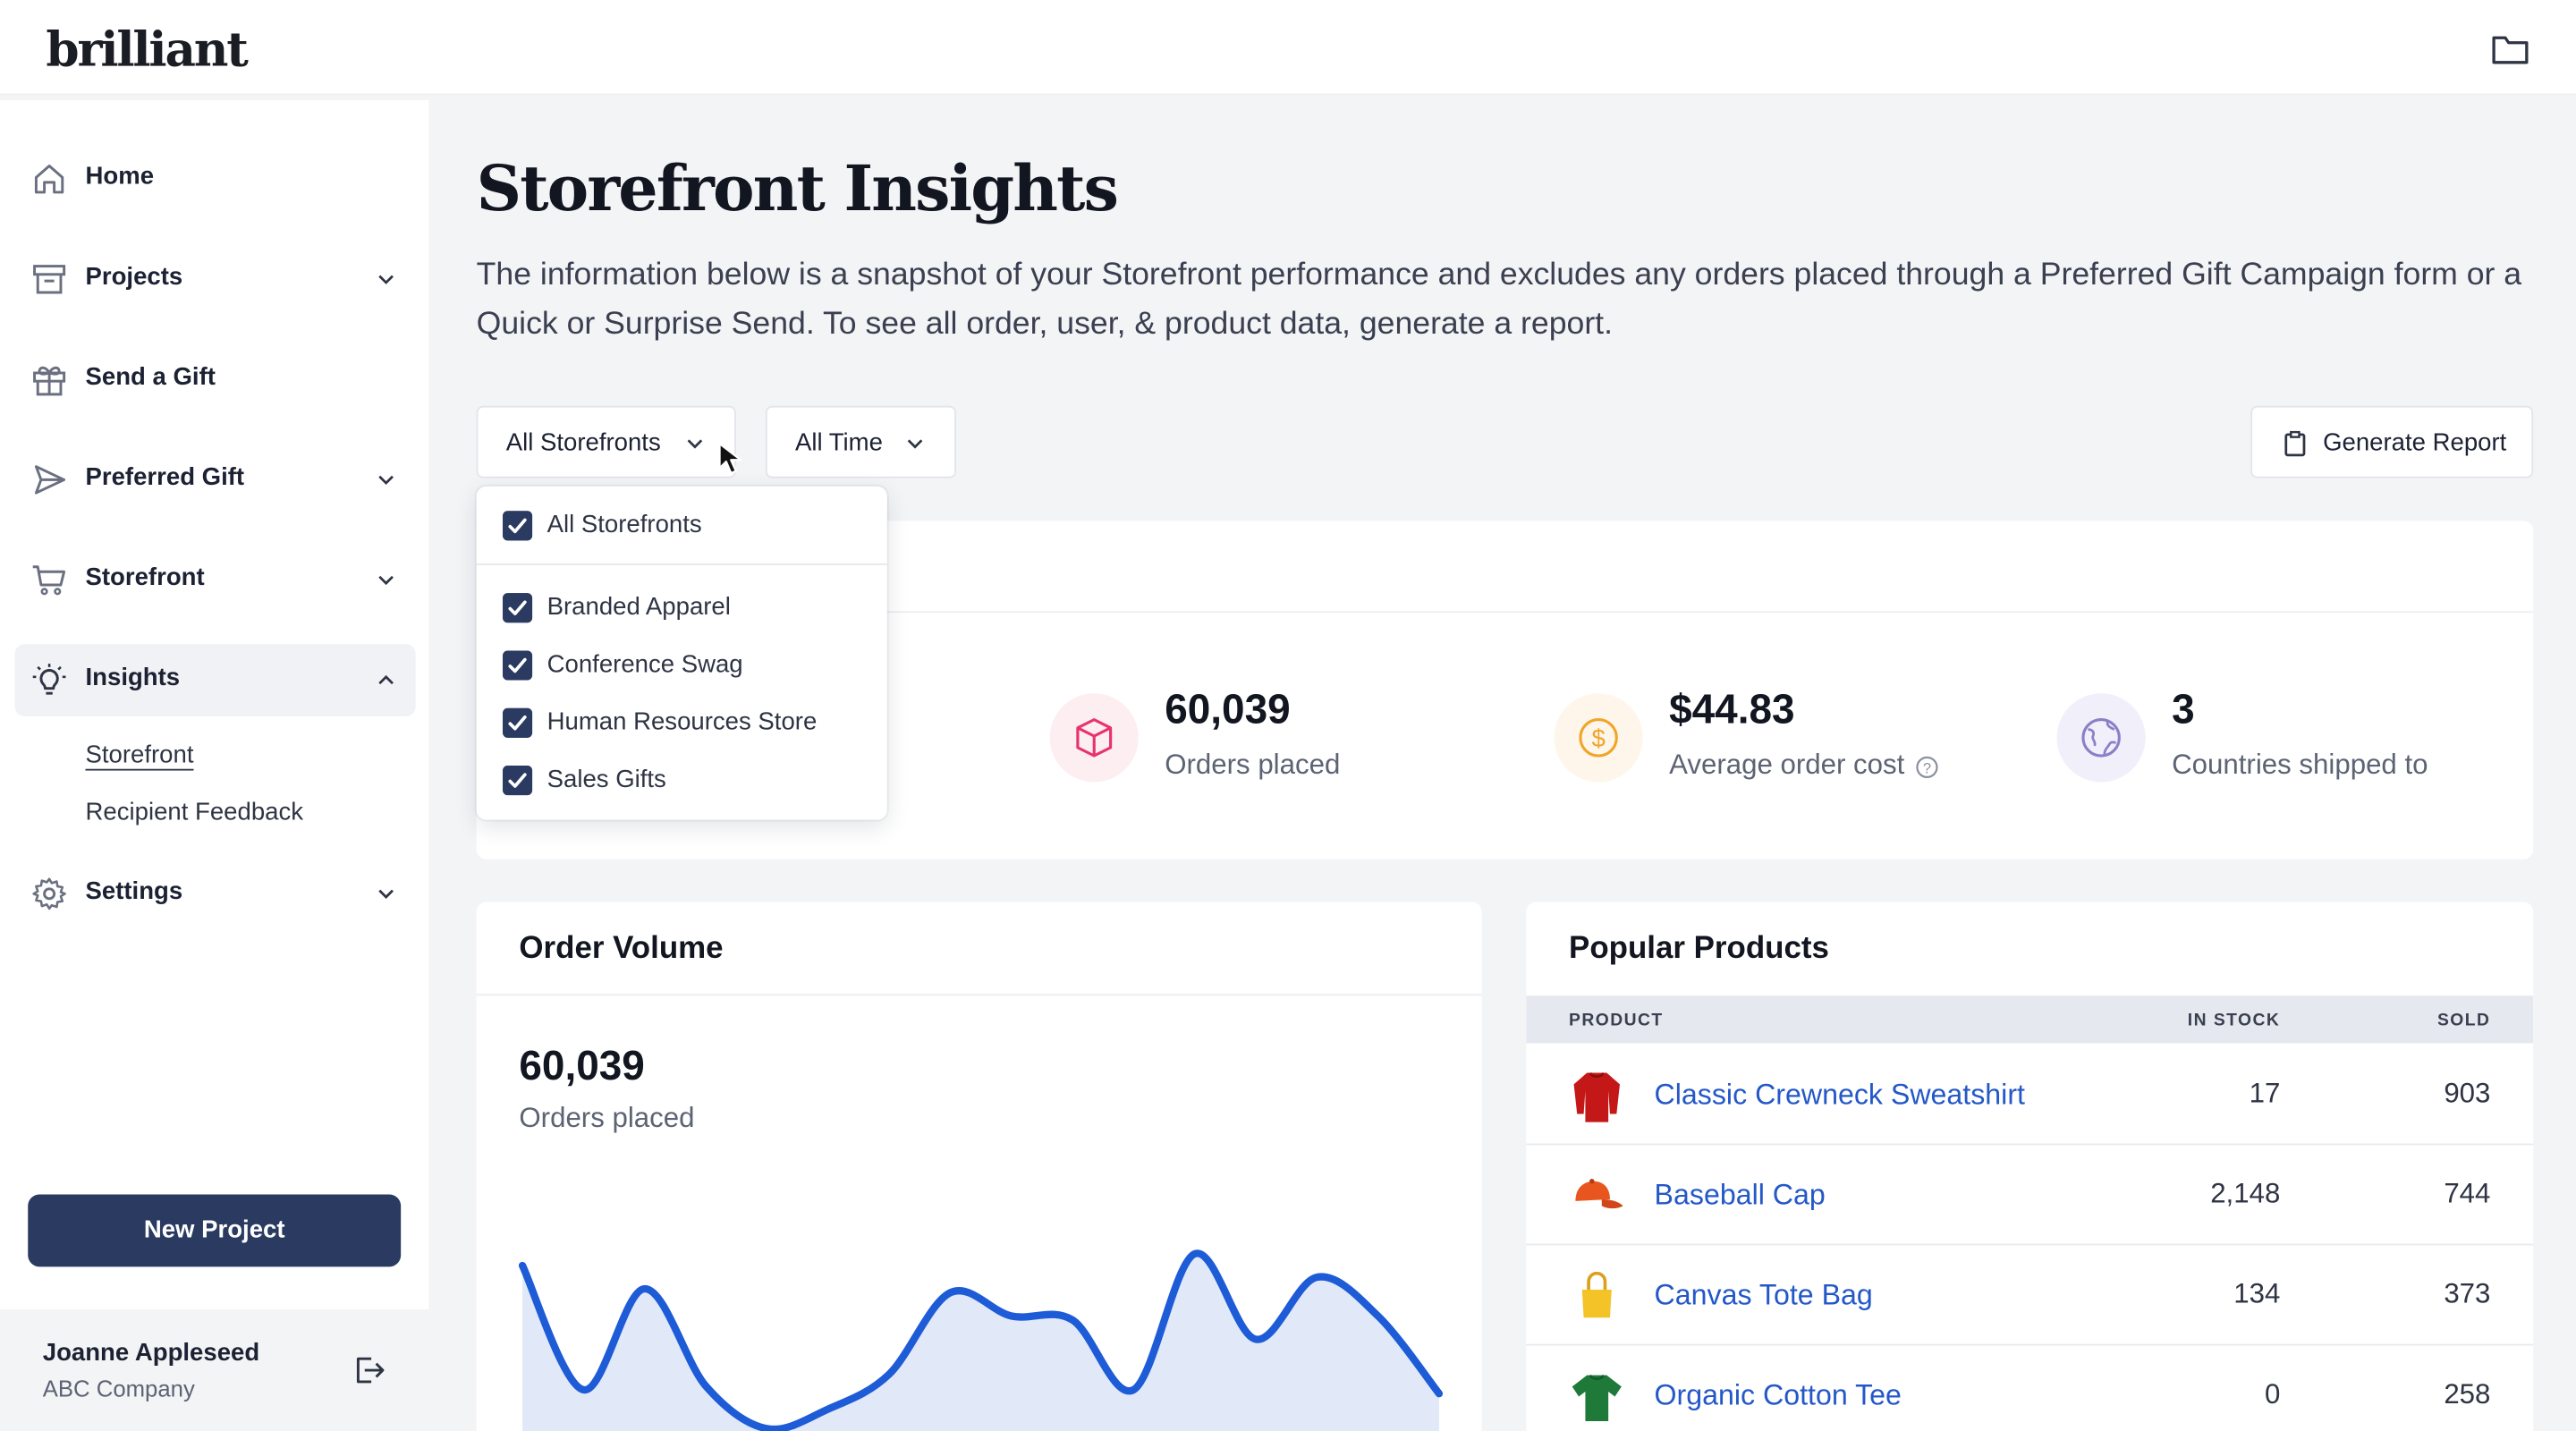 This screenshot has height=1431, width=2576. Describe the element at coordinates (2272, 1394) in the screenshot. I see `product-in-stock: 0` at that location.